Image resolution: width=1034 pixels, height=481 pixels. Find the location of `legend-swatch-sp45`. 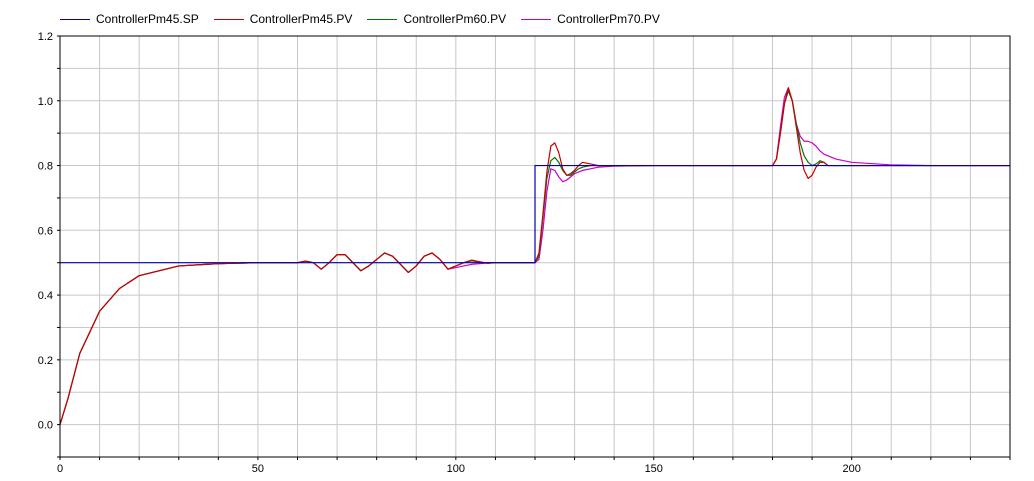

legend-swatch-sp45 is located at coordinates (75, 19).